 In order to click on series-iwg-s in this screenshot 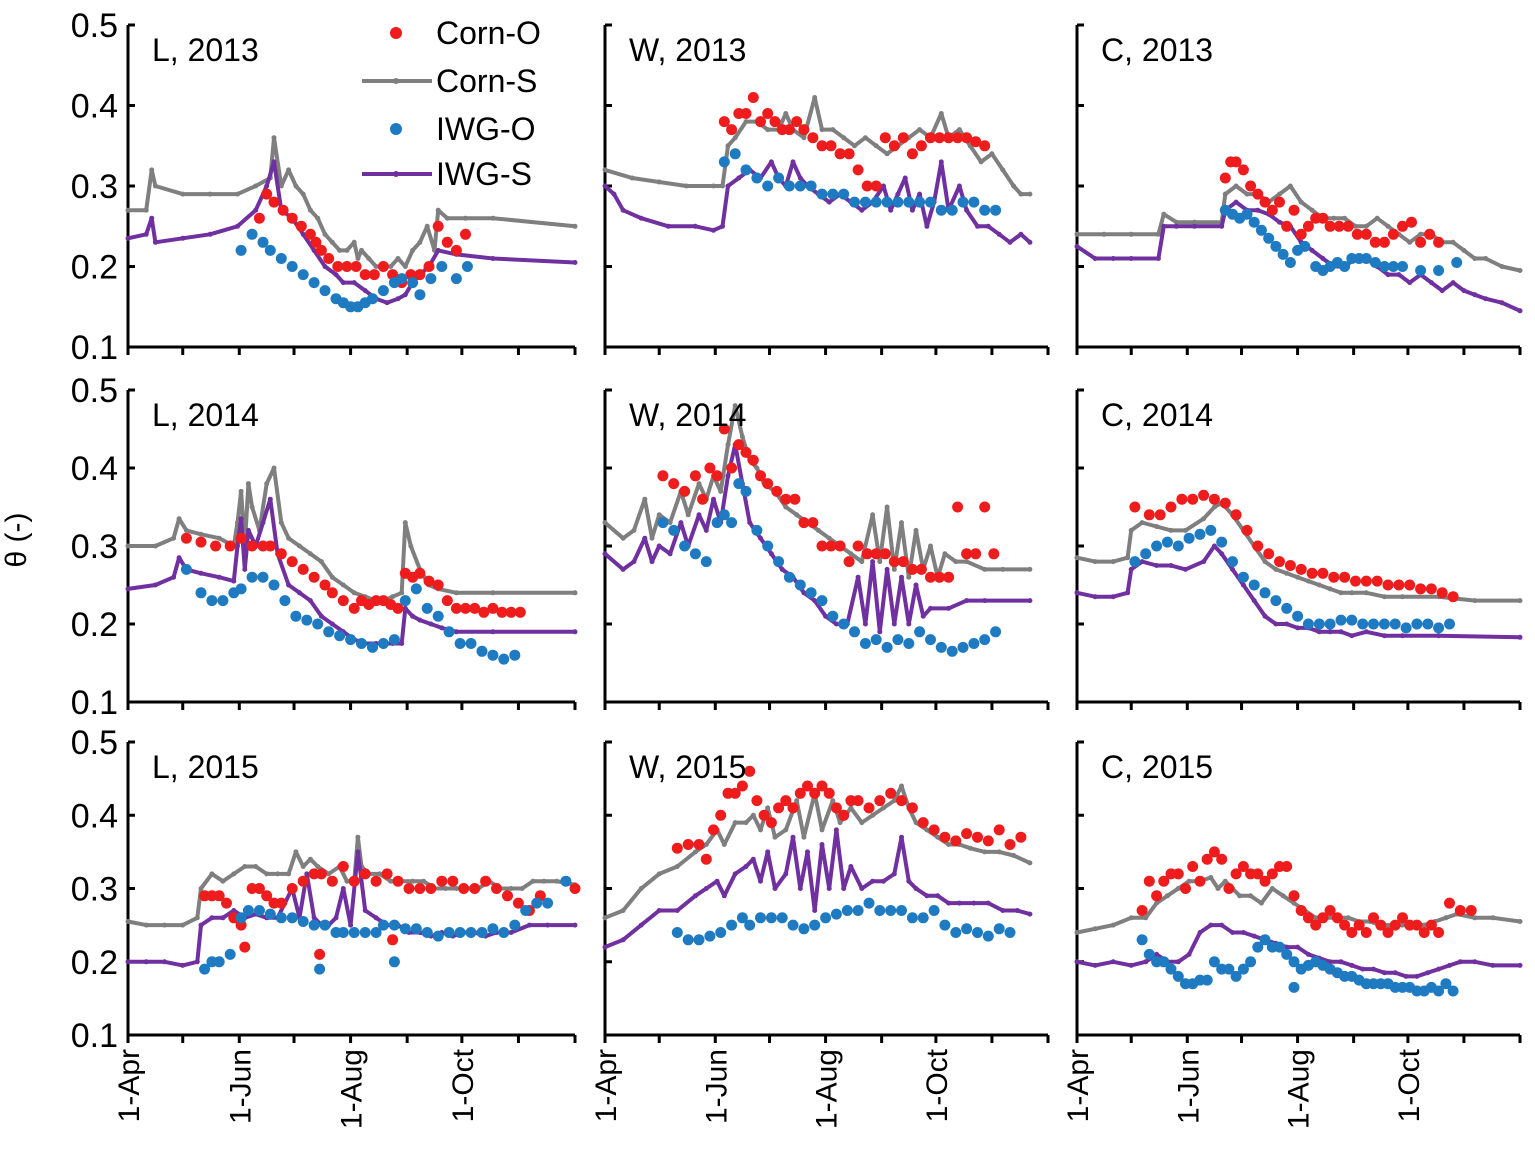, I will do `click(351, 571)`.